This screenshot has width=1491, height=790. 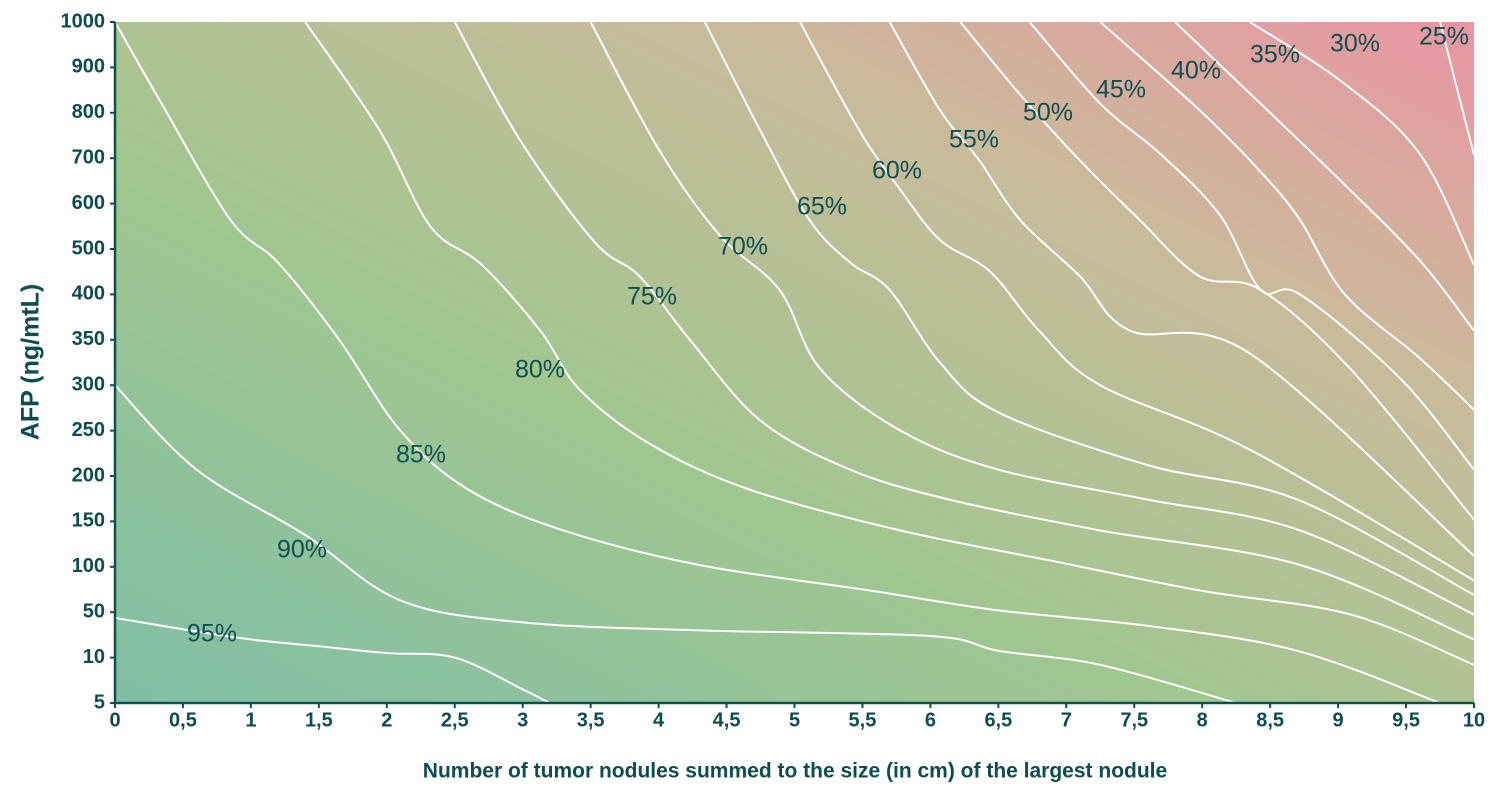 What do you see at coordinates (88, 566) in the screenshot?
I see `y-tick-label: 100` at bounding box center [88, 566].